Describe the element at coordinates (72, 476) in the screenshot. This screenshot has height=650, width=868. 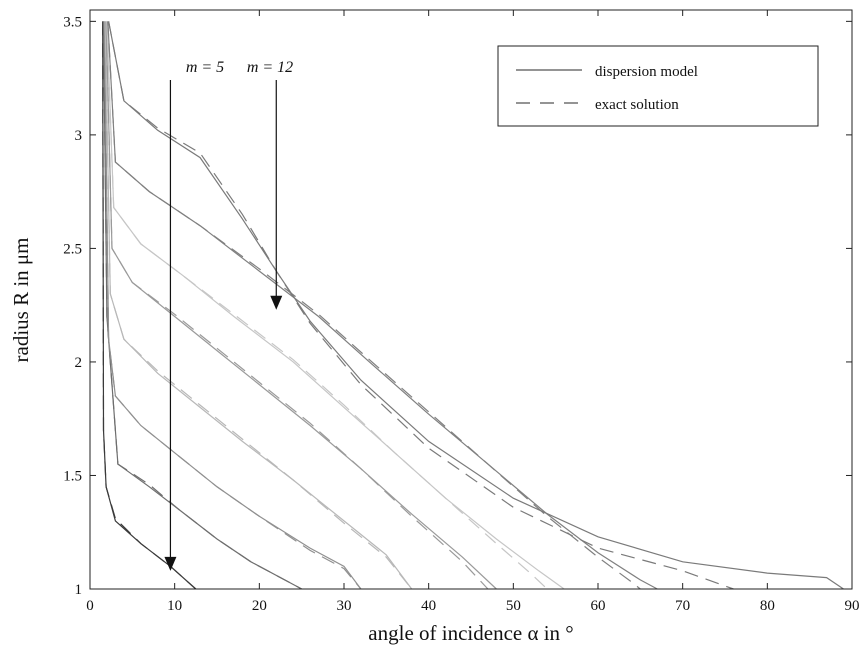
I see `y-tick-label: 1.5` at that location.